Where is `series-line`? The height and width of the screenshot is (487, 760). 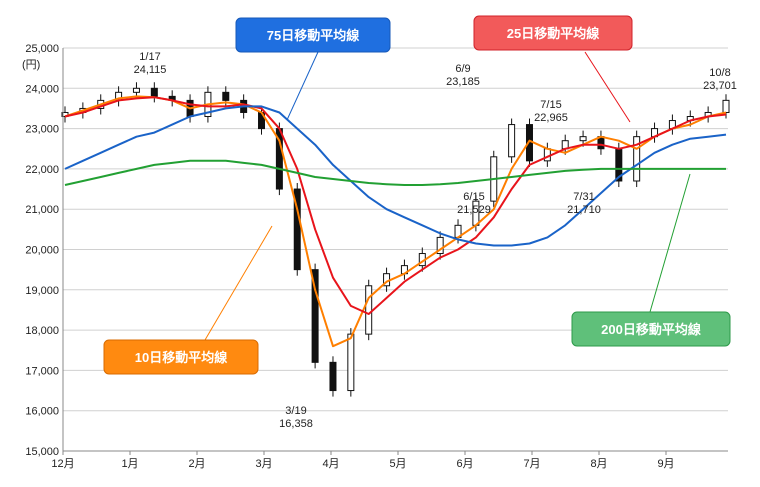 series-line is located at coordinates (395, 172).